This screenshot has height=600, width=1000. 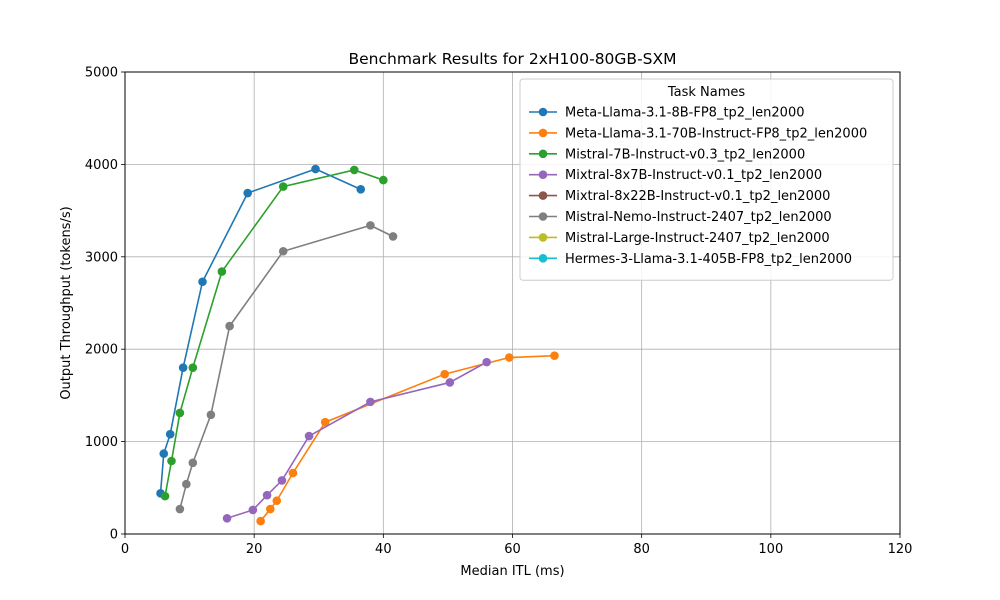 I want to click on legend-label: Mixtral-8x22B-Instruct-v0.1_tp2_len2000, so click(x=697, y=196).